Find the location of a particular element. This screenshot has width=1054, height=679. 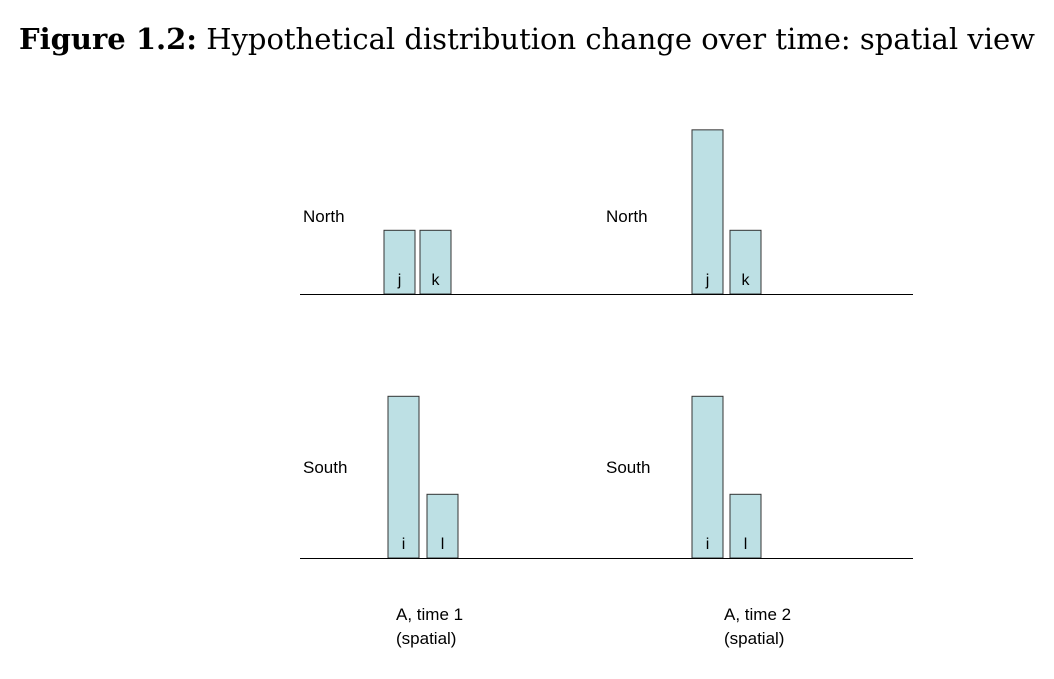

panel-caption-time2-line2: (spatial) is located at coordinates (754, 638).